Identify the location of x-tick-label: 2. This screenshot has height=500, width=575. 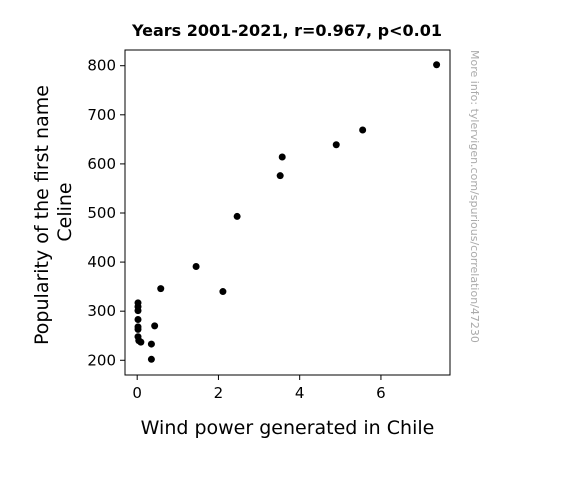
(219, 393).